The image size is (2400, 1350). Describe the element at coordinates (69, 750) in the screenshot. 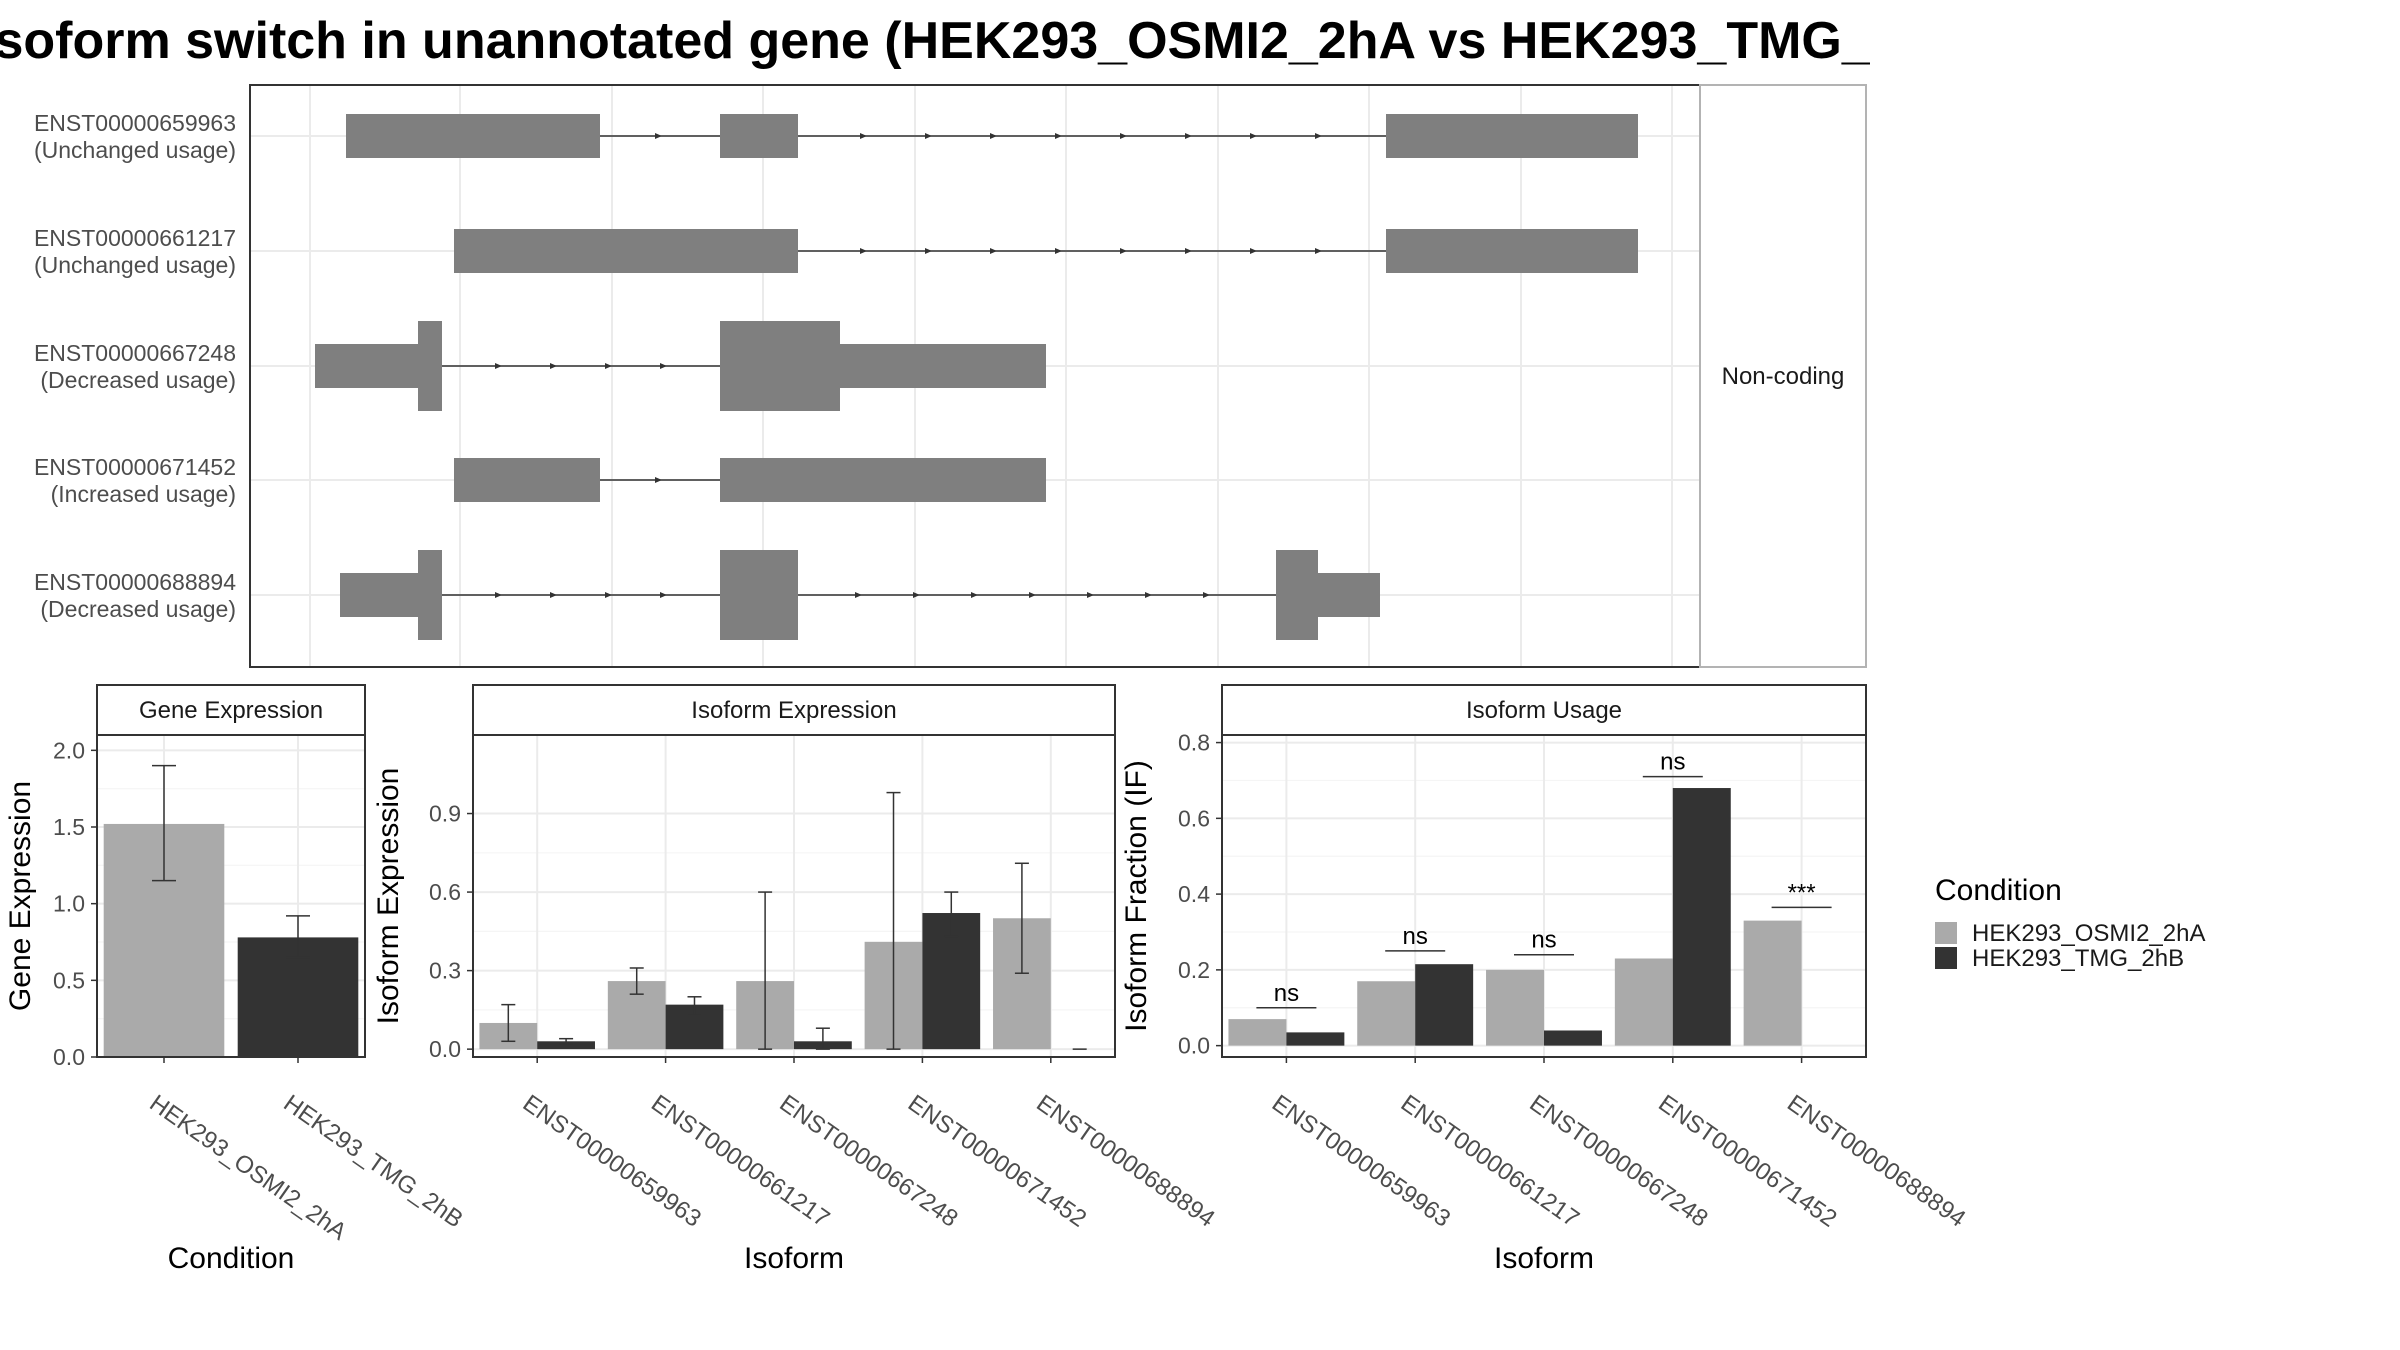

I see `y-tick-label: 2.0` at that location.